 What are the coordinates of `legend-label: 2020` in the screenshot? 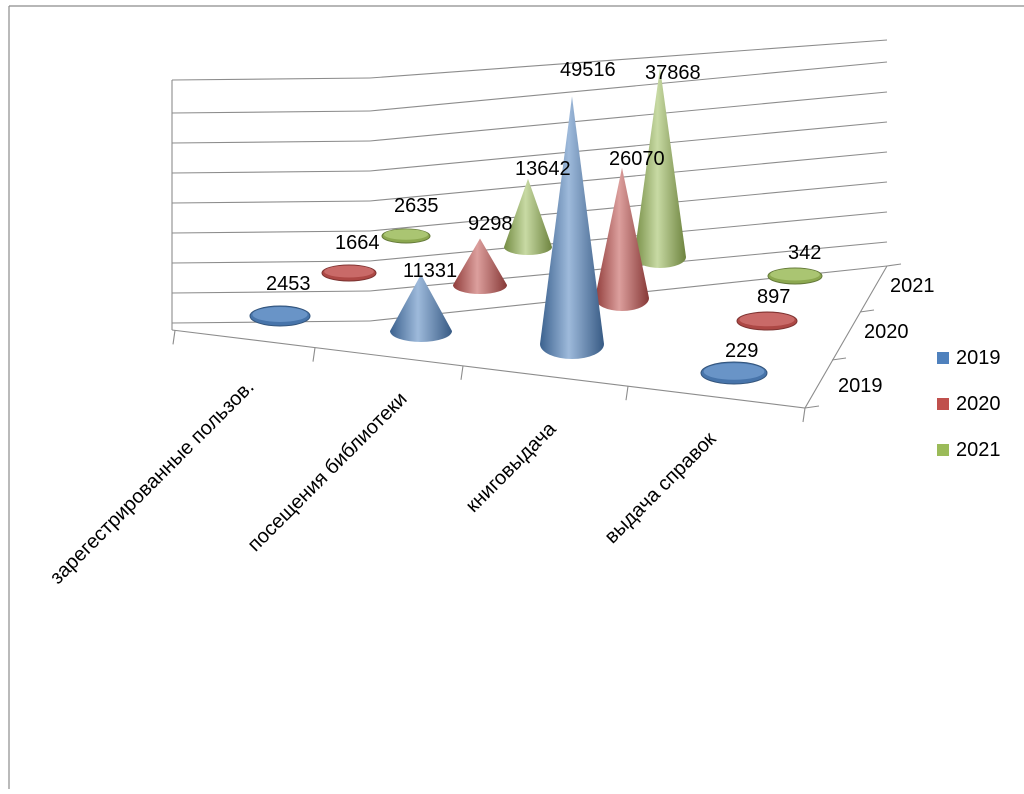 It's located at (978, 404).